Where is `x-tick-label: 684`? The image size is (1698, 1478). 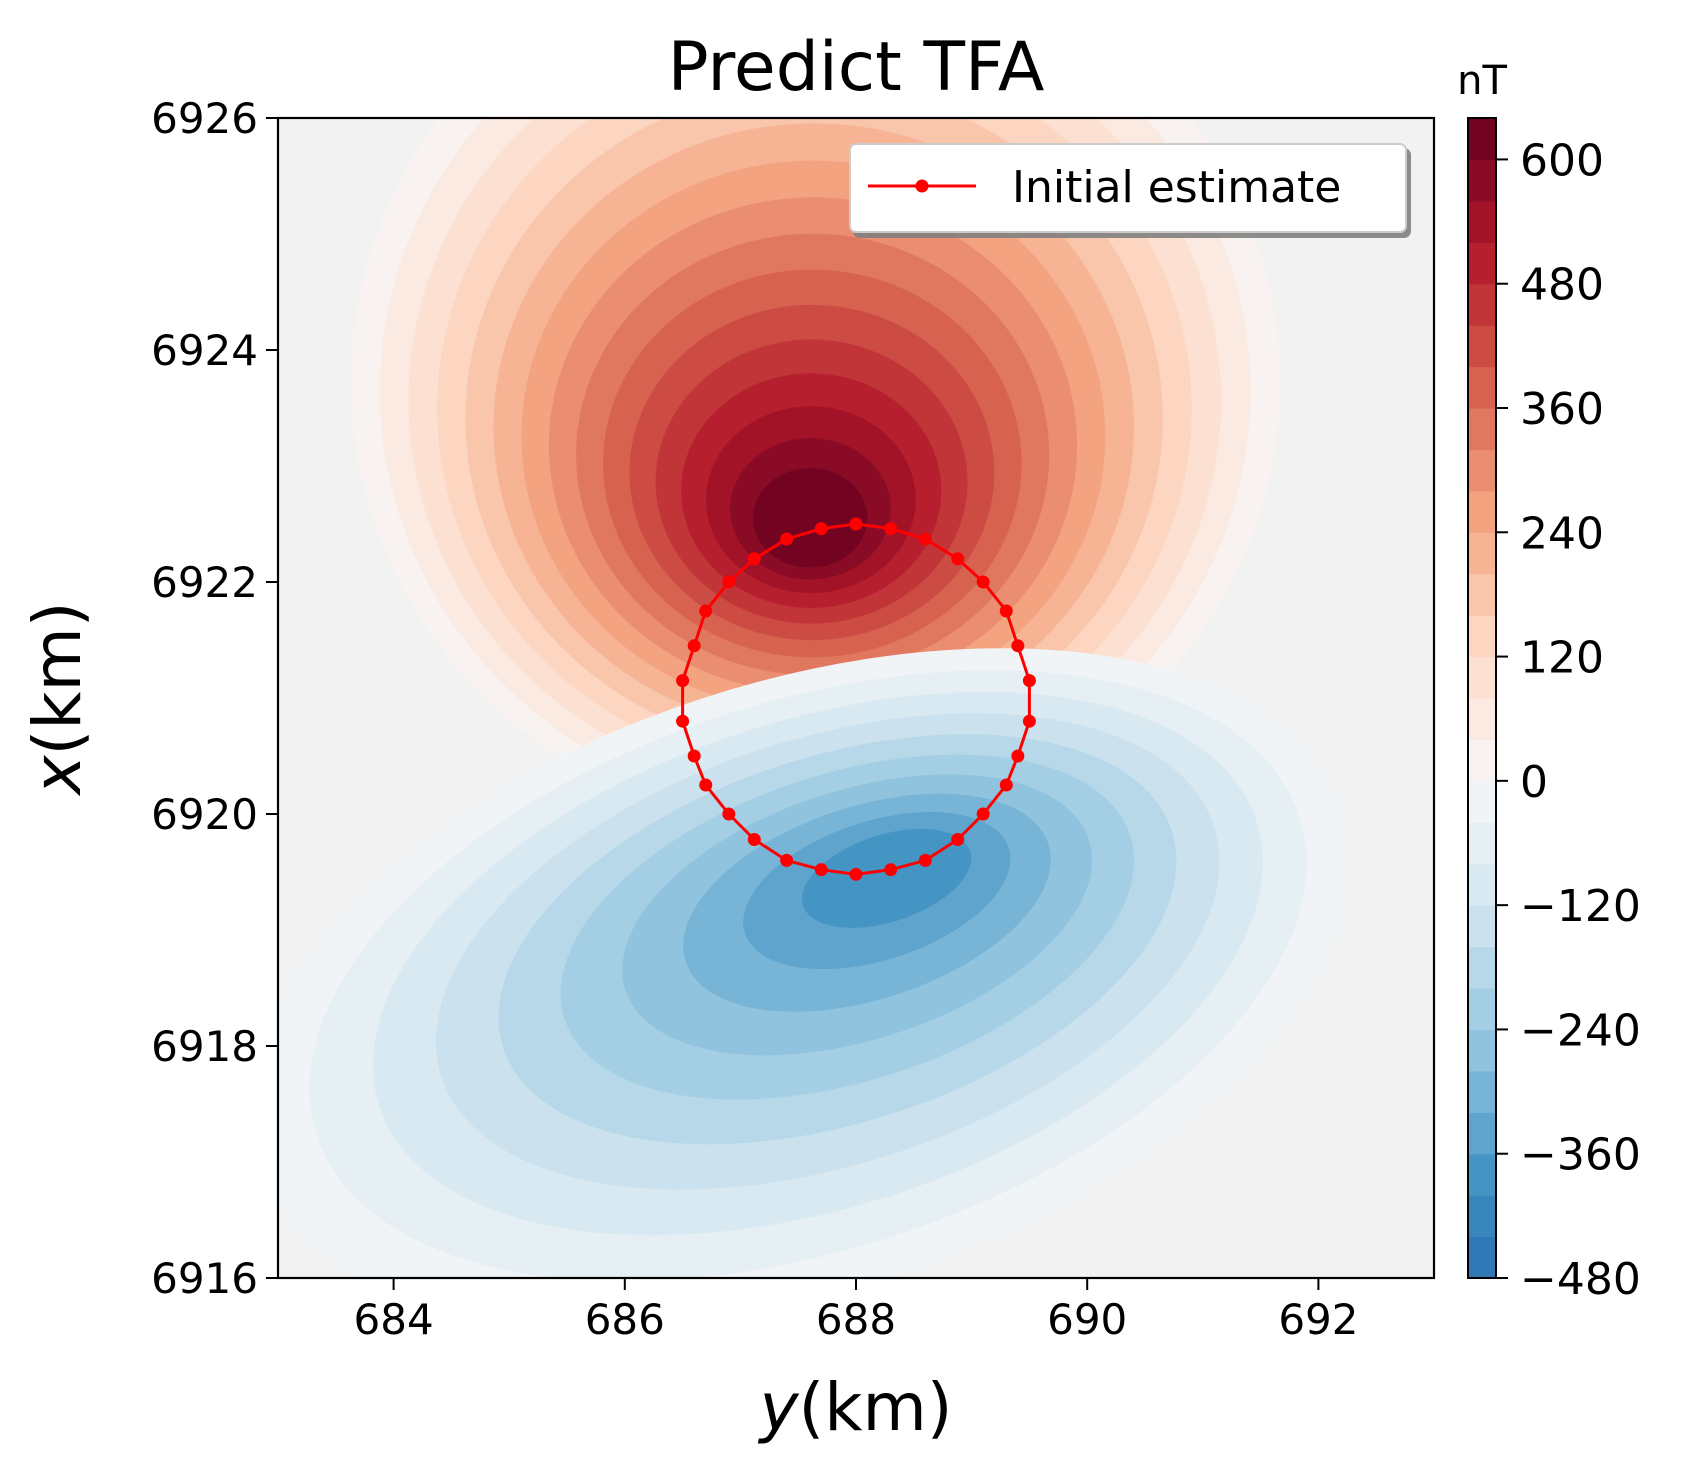 x-tick-label: 684 is located at coordinates (394, 1319).